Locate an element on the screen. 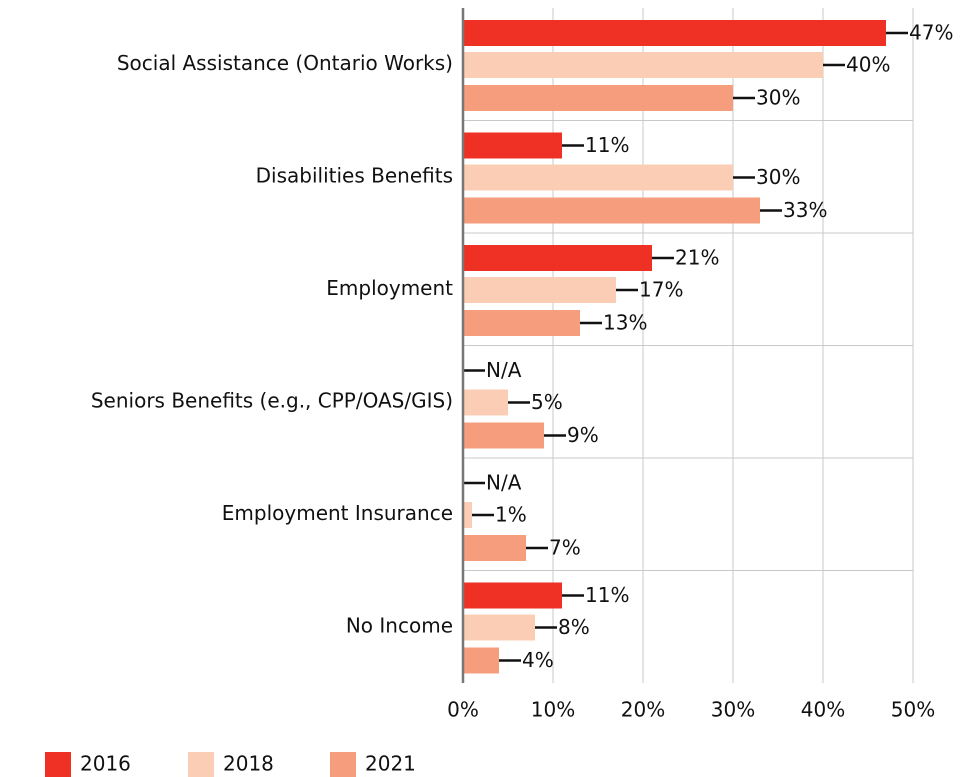 The image size is (975, 777). category-label: Employment Insurance is located at coordinates (337, 513).